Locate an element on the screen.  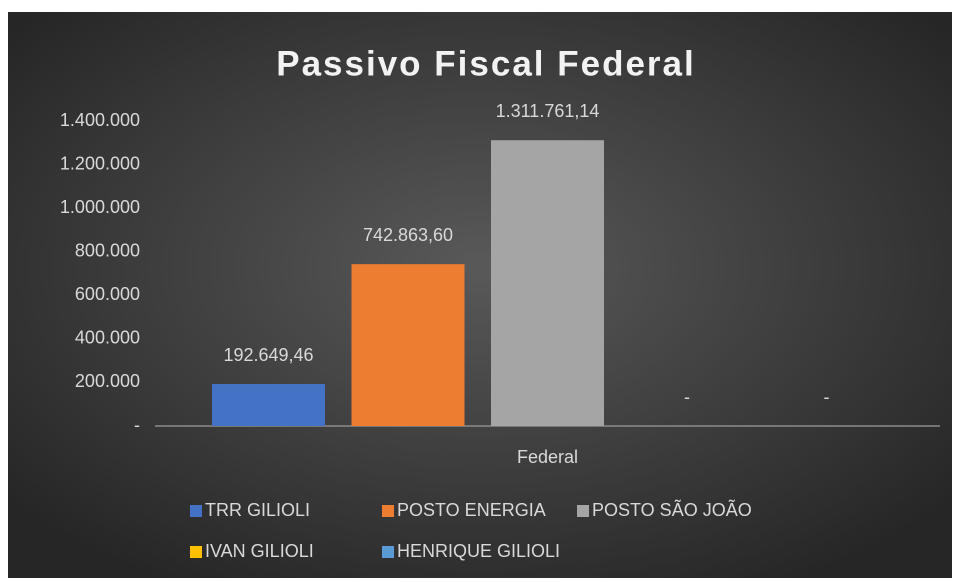
y-tick-label: 800.000 is located at coordinates (107, 250).